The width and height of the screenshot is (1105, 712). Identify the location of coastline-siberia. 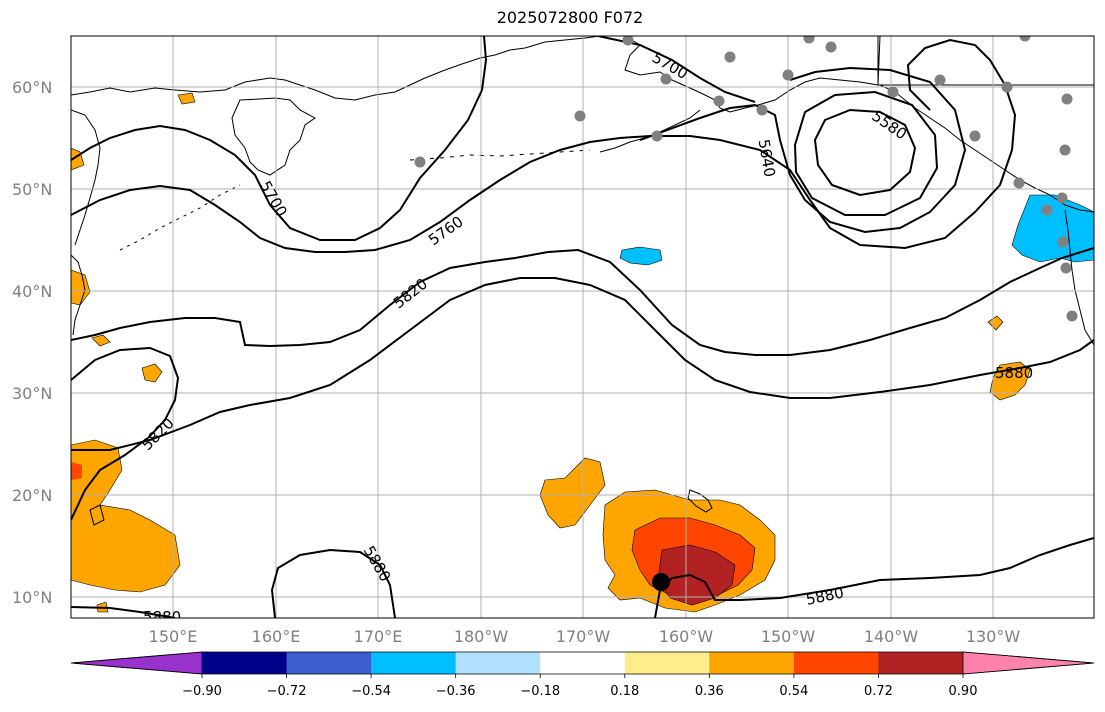
(336, 68).